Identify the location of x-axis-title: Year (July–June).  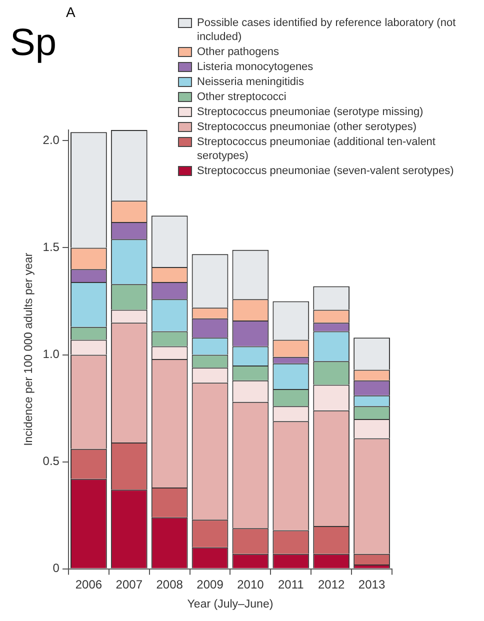
(230, 604).